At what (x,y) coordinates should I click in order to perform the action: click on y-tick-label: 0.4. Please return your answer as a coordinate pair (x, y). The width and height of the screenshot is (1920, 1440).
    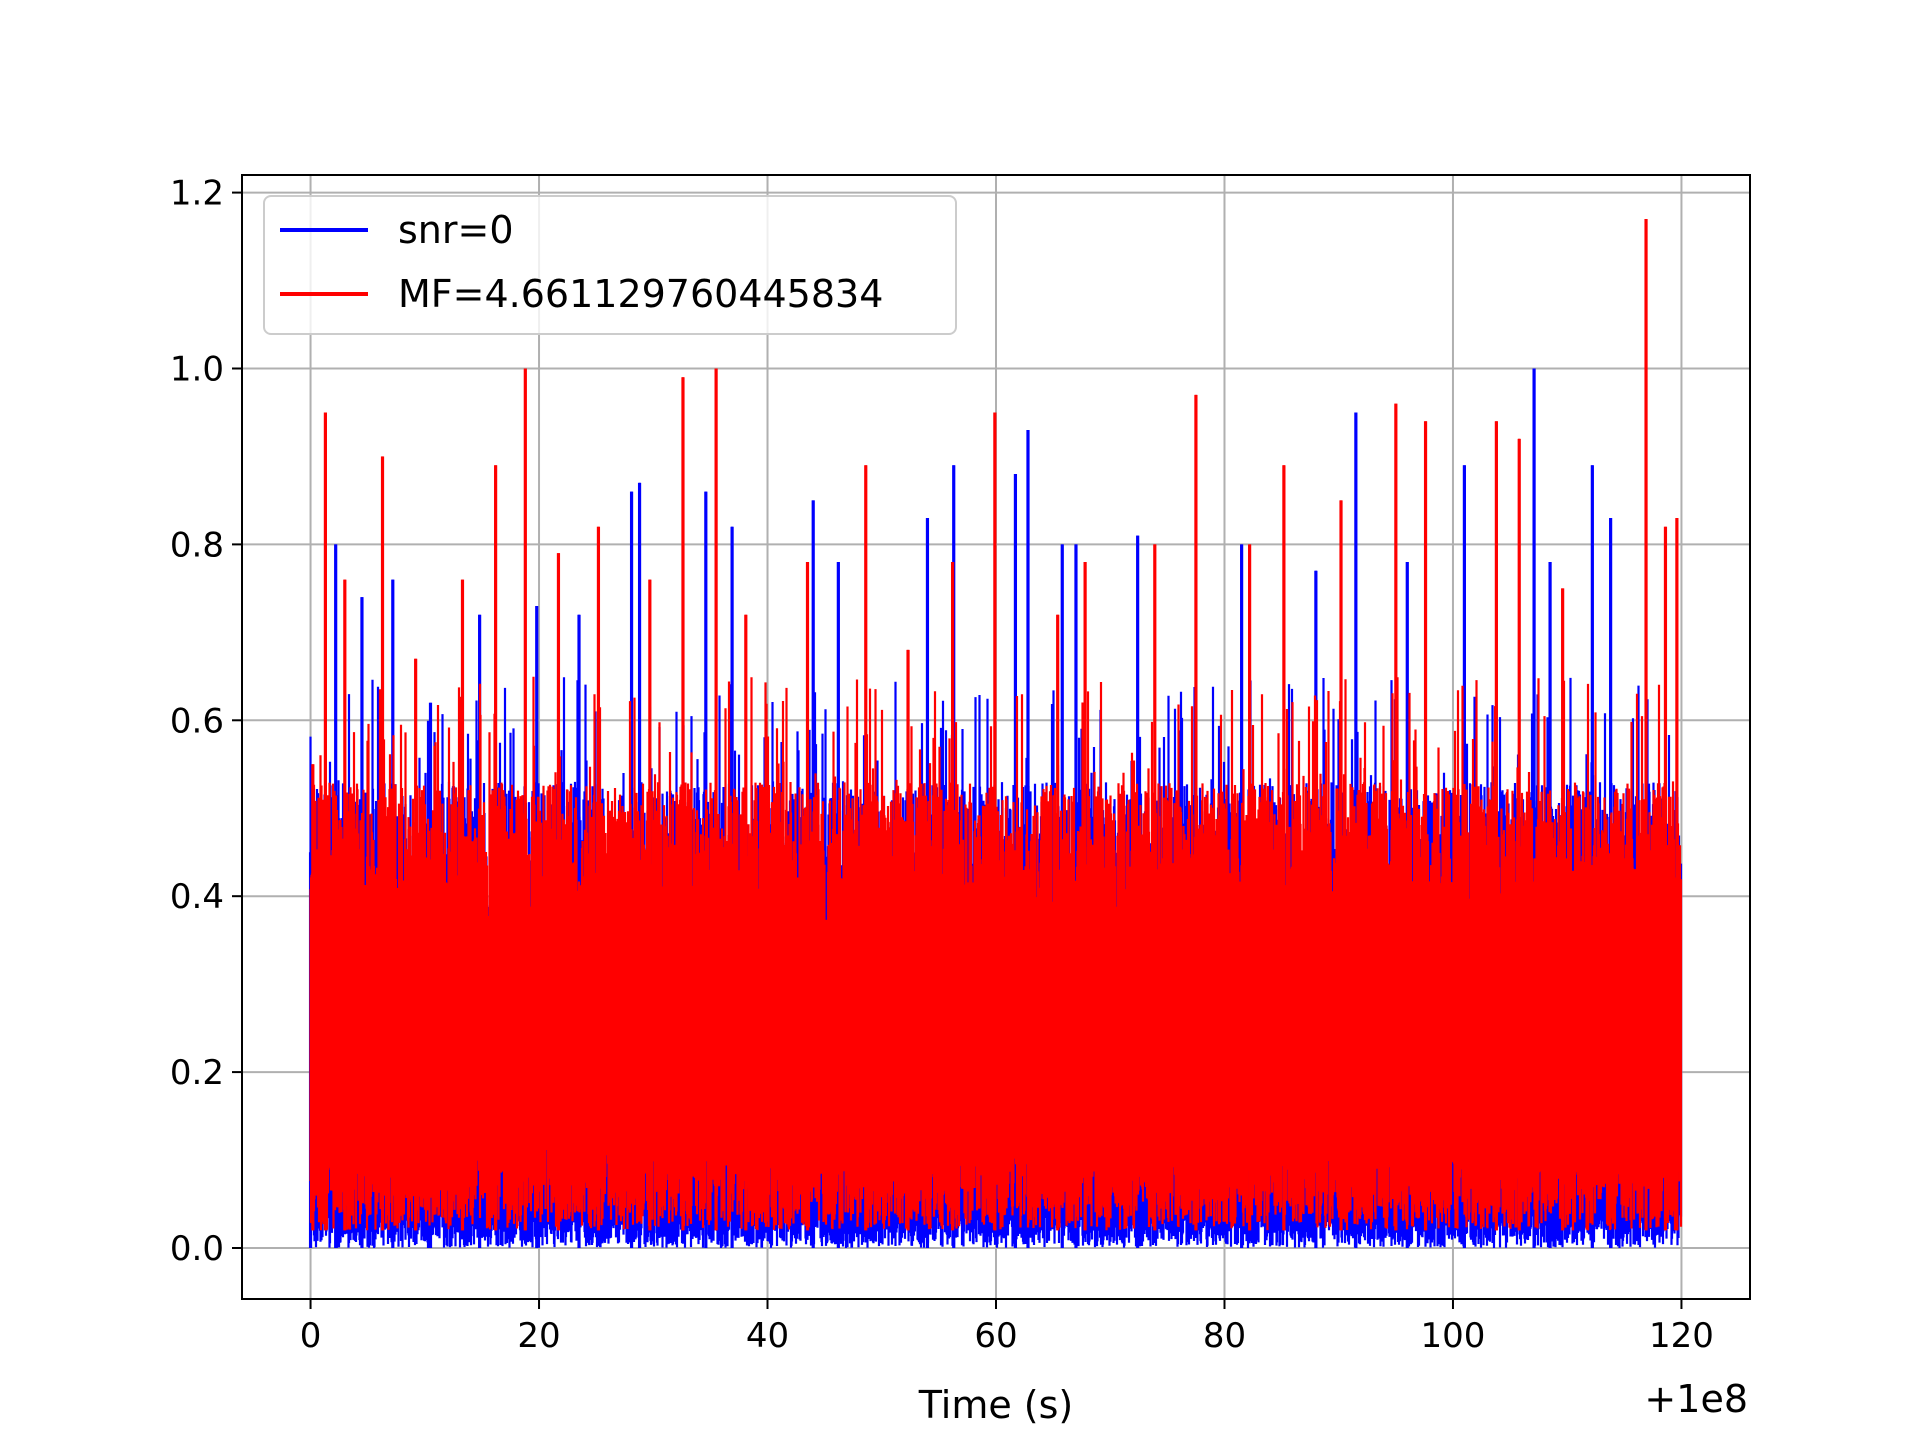
    Looking at the image, I should click on (197, 897).